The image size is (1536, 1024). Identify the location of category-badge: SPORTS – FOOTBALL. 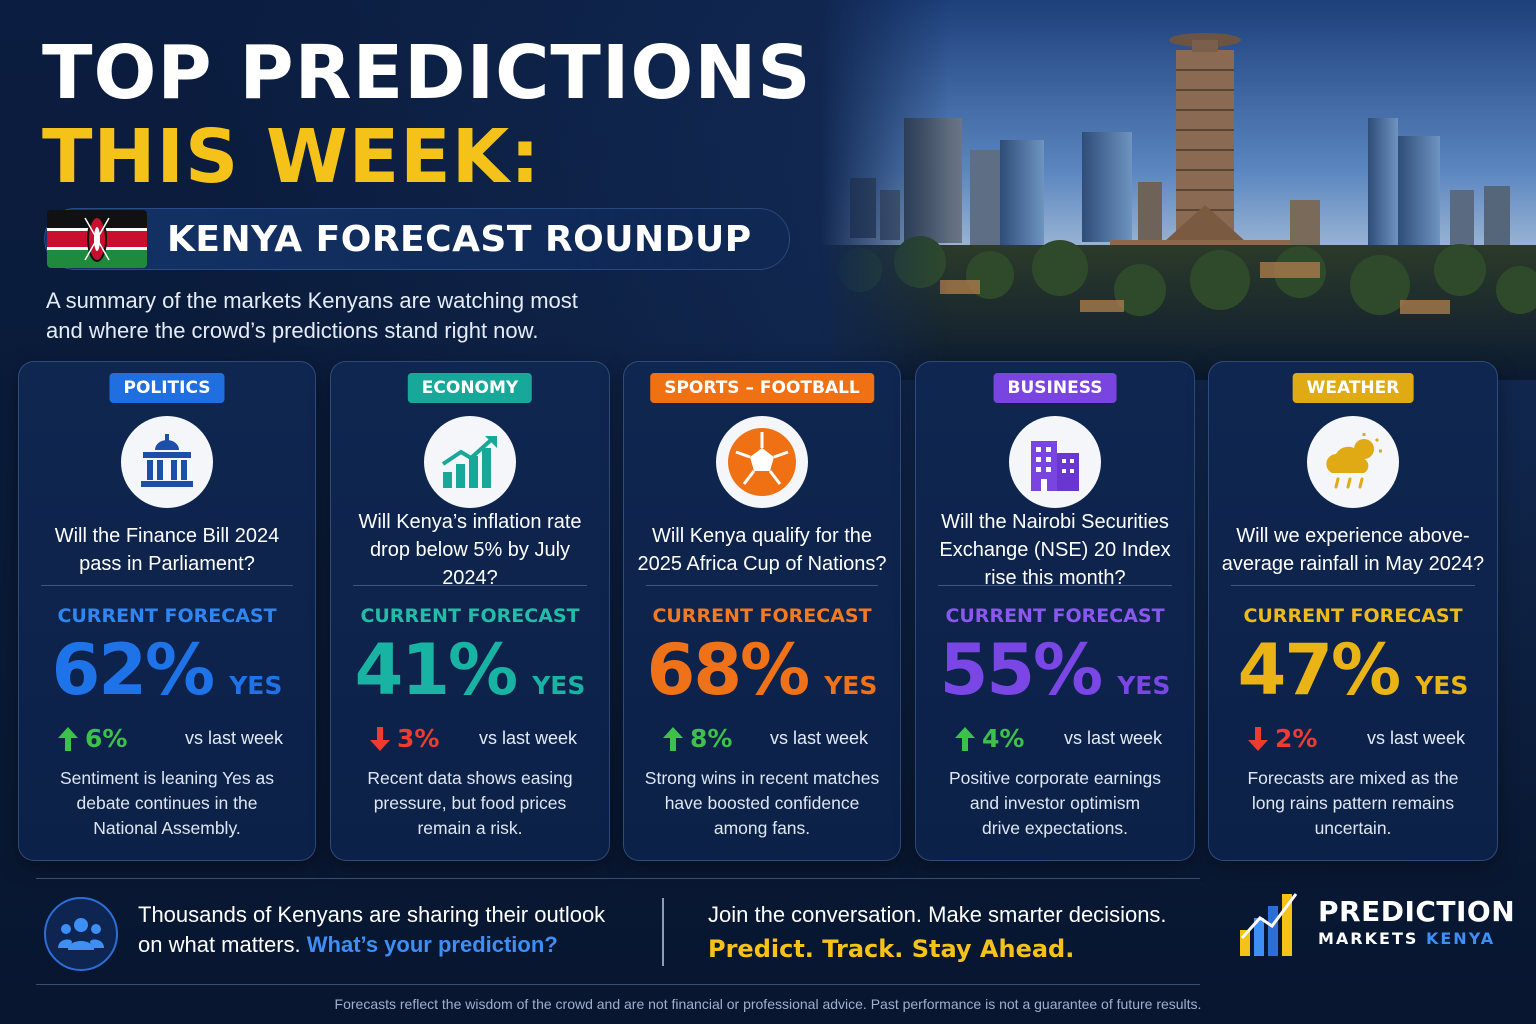
(762, 388).